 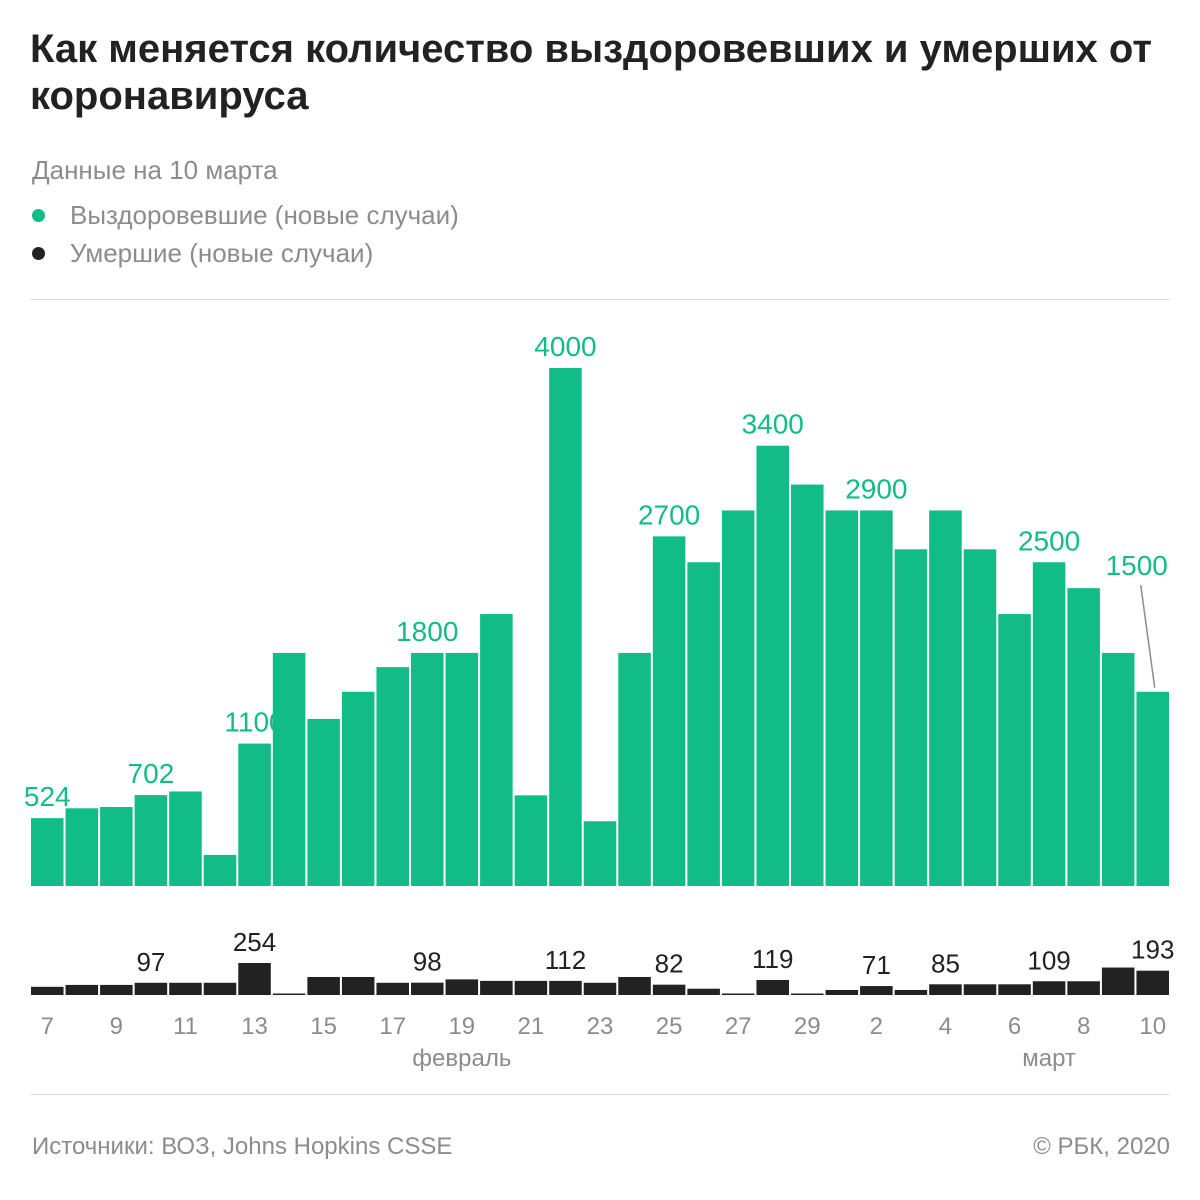 I want to click on legend-label-recovered: Выздоровевшие (новые случаи), so click(x=264, y=214).